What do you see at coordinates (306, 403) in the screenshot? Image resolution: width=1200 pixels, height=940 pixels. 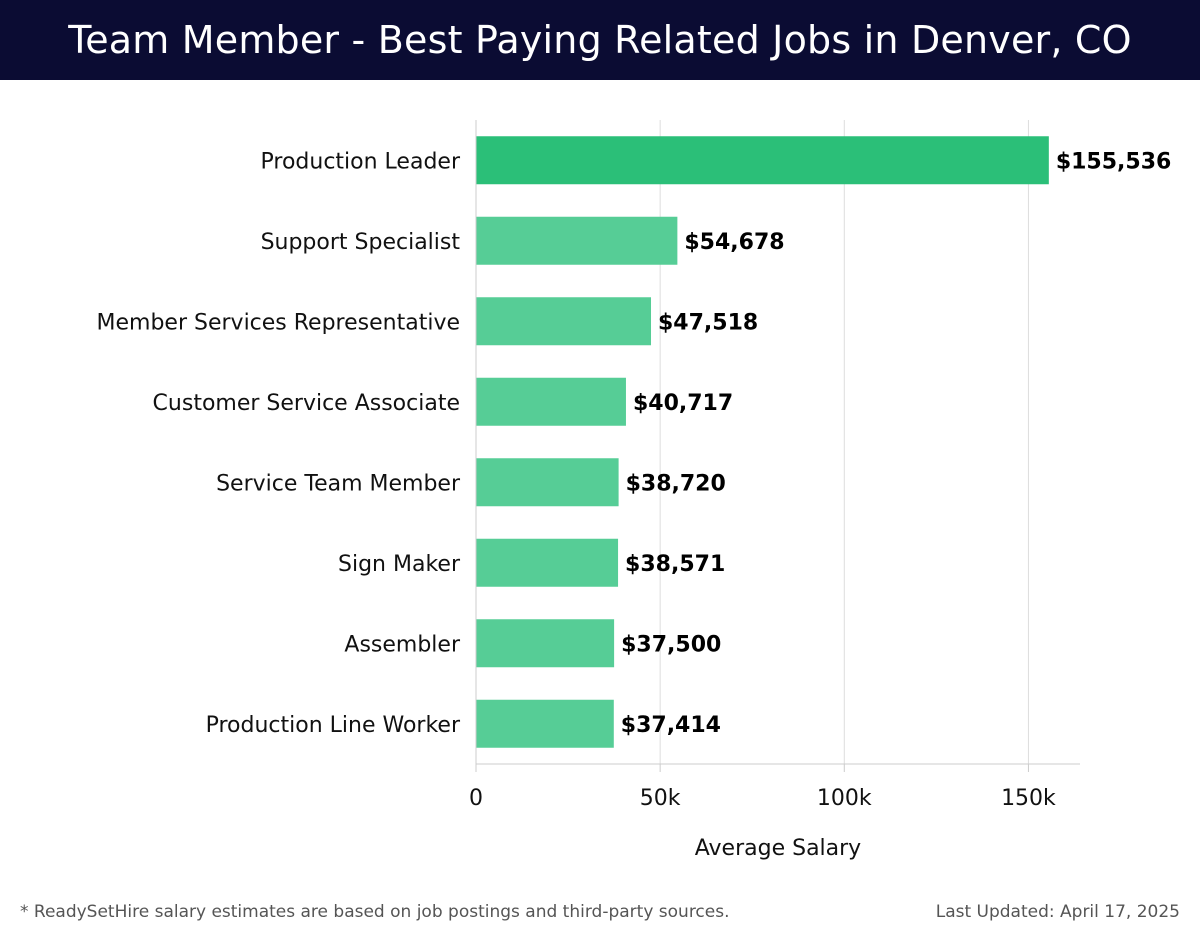 I see `category-label: Customer Service Associate` at bounding box center [306, 403].